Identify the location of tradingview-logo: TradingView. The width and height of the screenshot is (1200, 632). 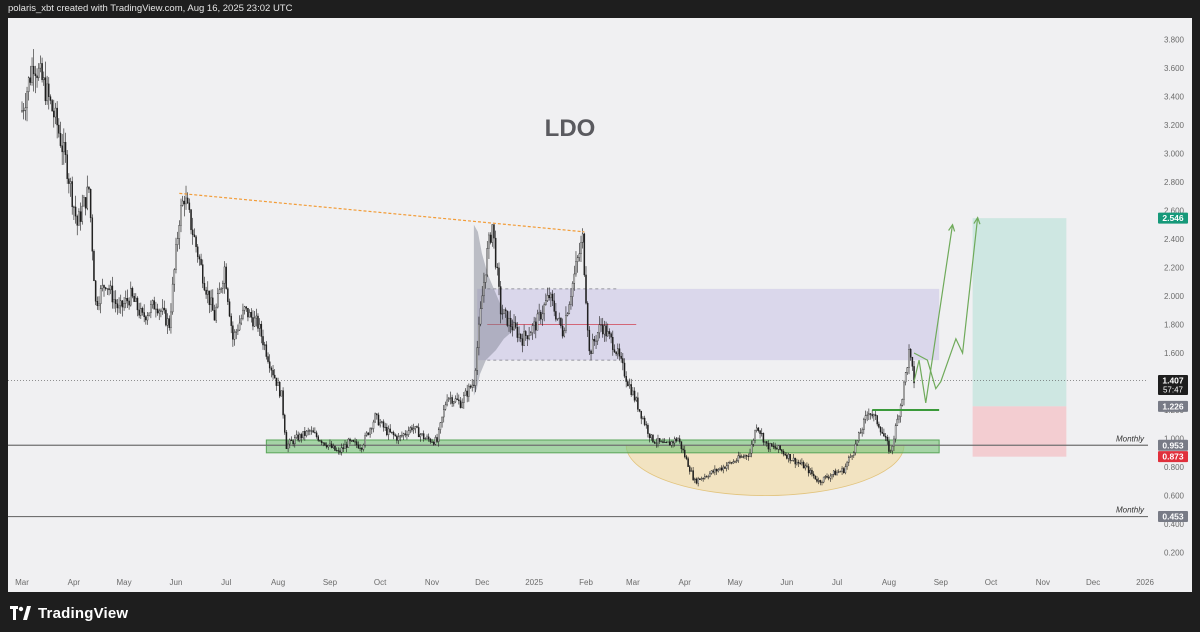
(69, 613).